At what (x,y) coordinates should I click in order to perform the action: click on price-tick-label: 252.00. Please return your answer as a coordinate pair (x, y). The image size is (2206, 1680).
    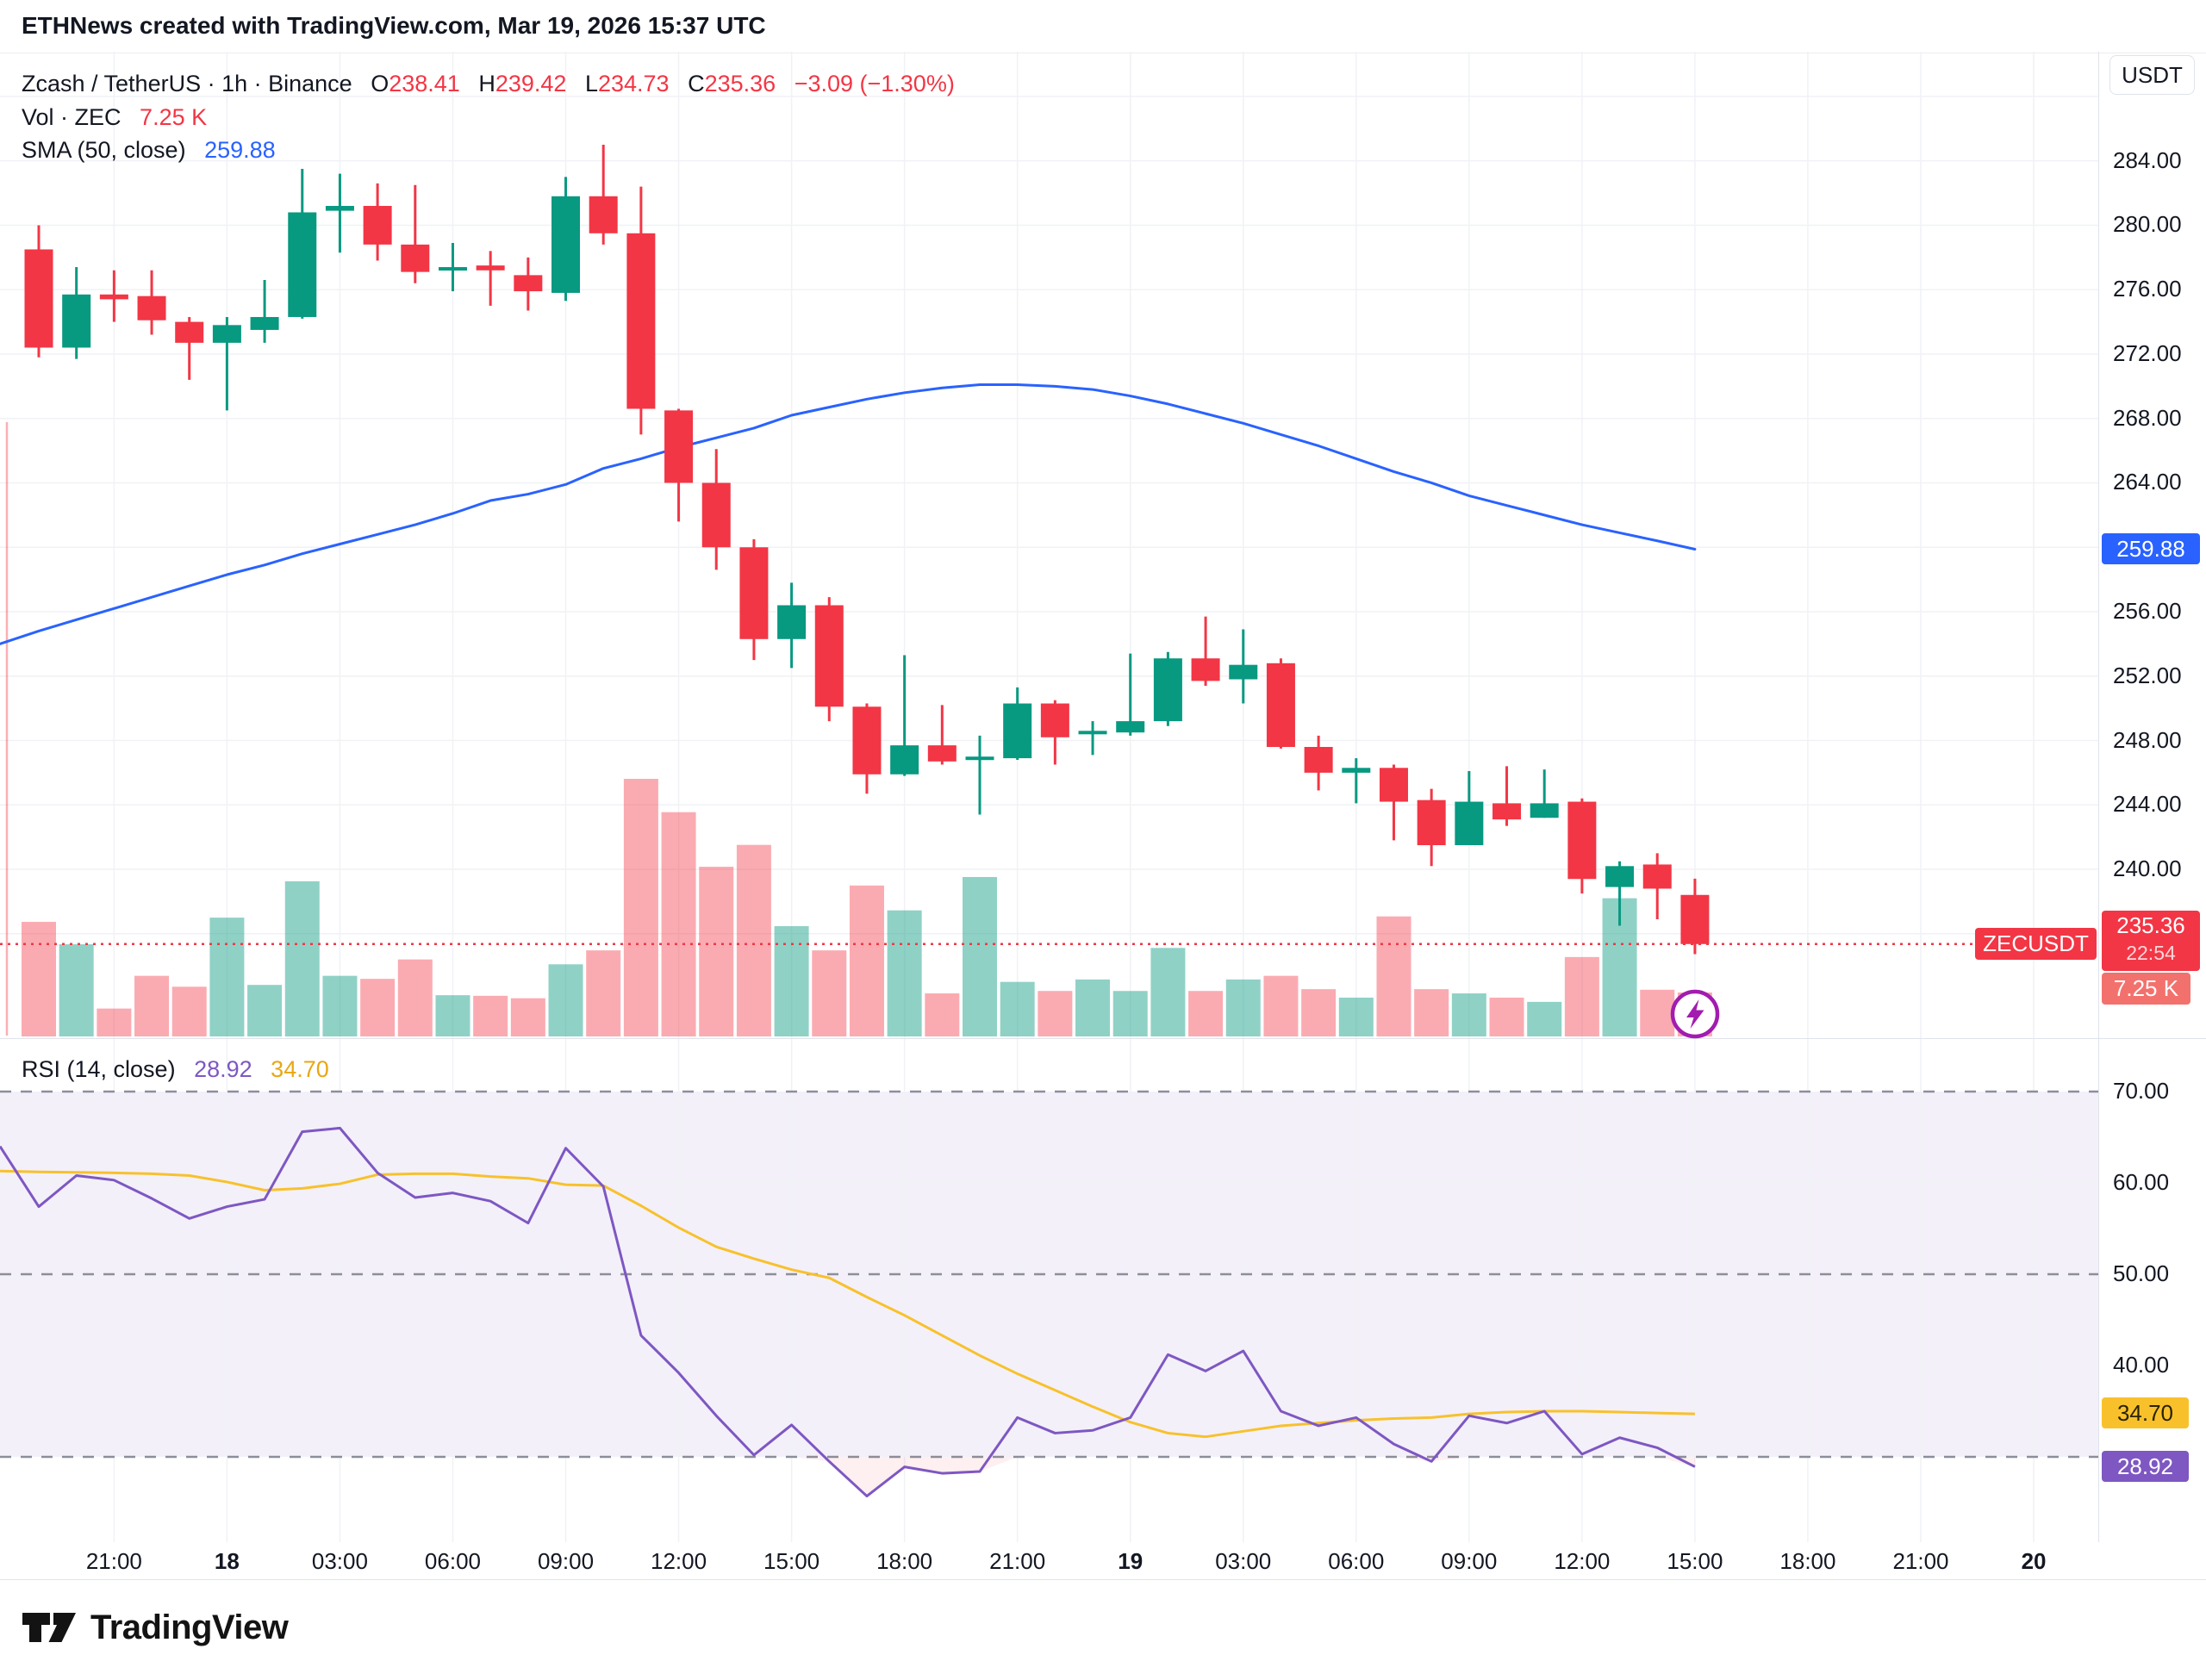
    Looking at the image, I should click on (2147, 675).